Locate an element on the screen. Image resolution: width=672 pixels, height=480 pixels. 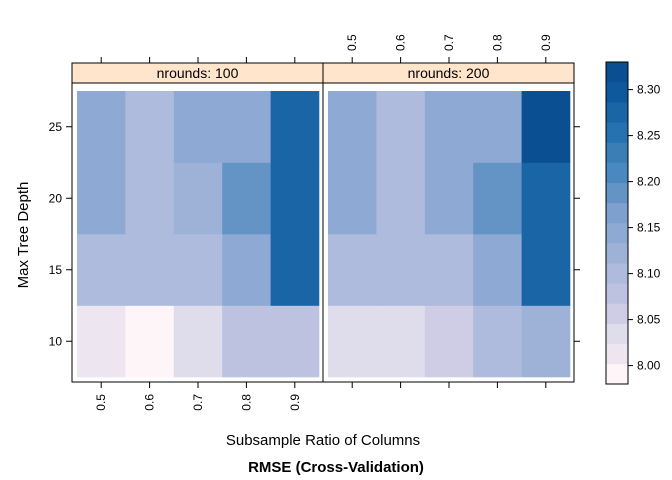
y-axis-label: Max Tree Depth is located at coordinates (23, 235).